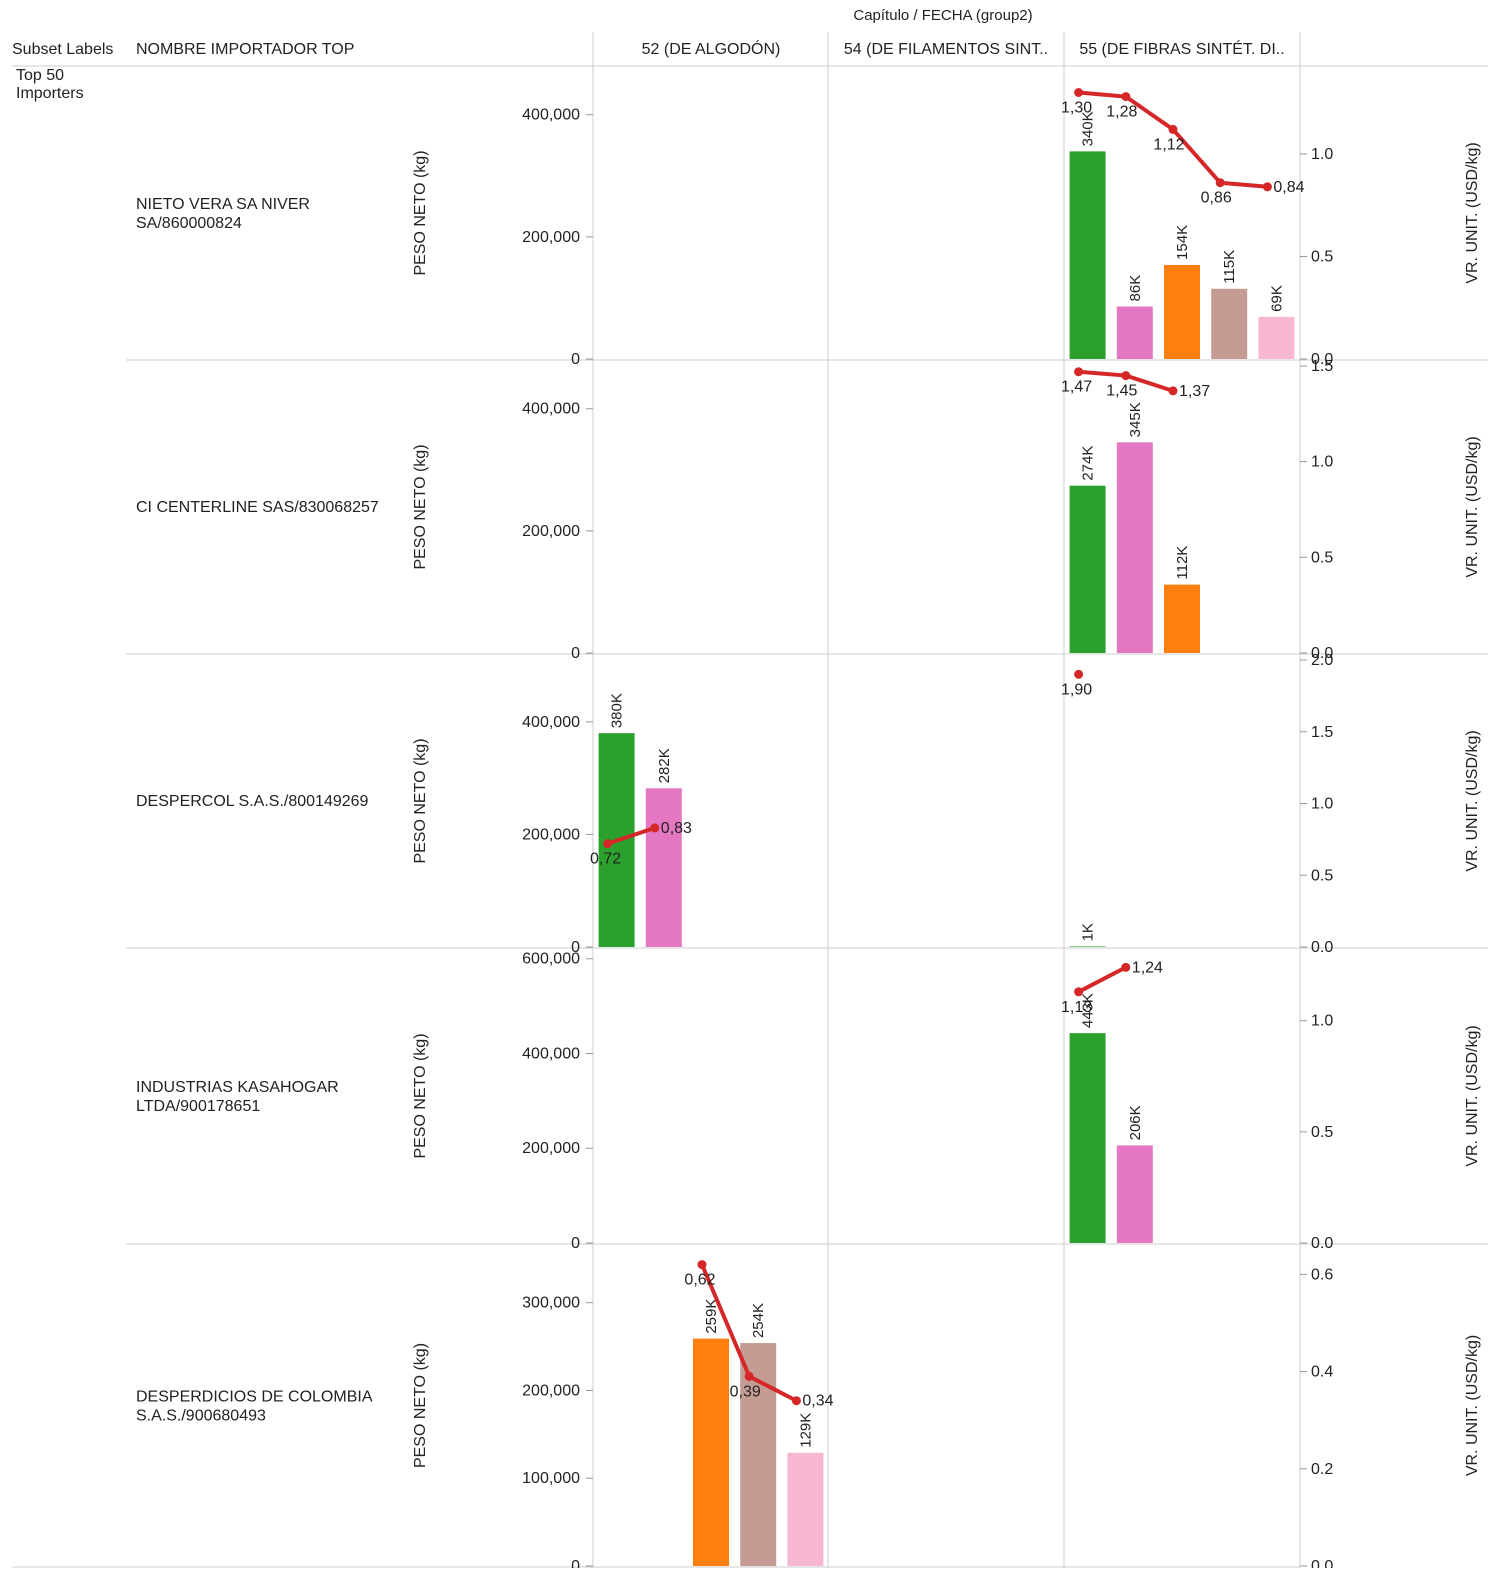  I want to click on bar-value-label: 282K, so click(664, 765).